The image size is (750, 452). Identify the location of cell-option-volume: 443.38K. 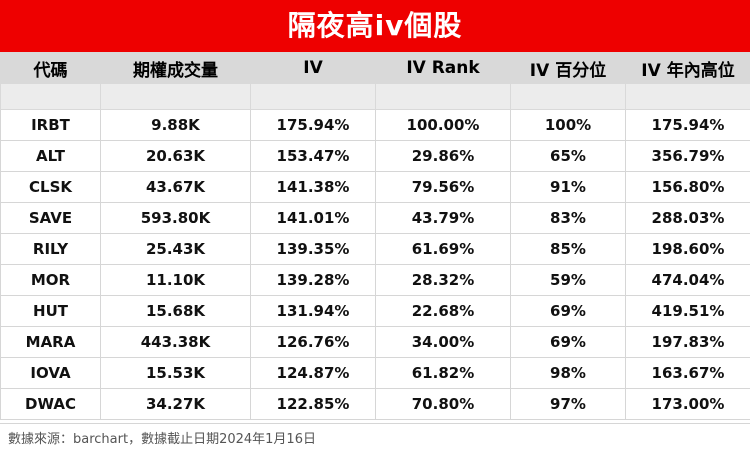
(175, 342).